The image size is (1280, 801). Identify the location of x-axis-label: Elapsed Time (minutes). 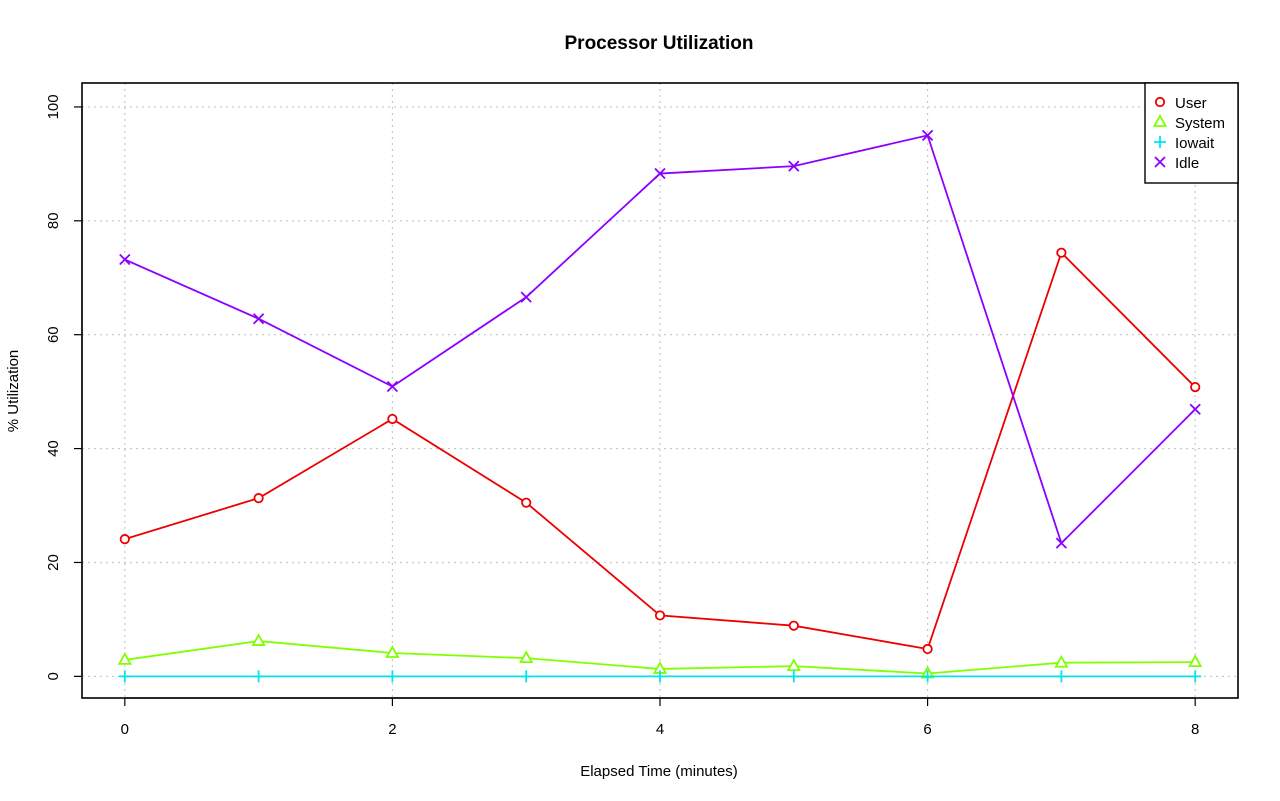
(659, 771).